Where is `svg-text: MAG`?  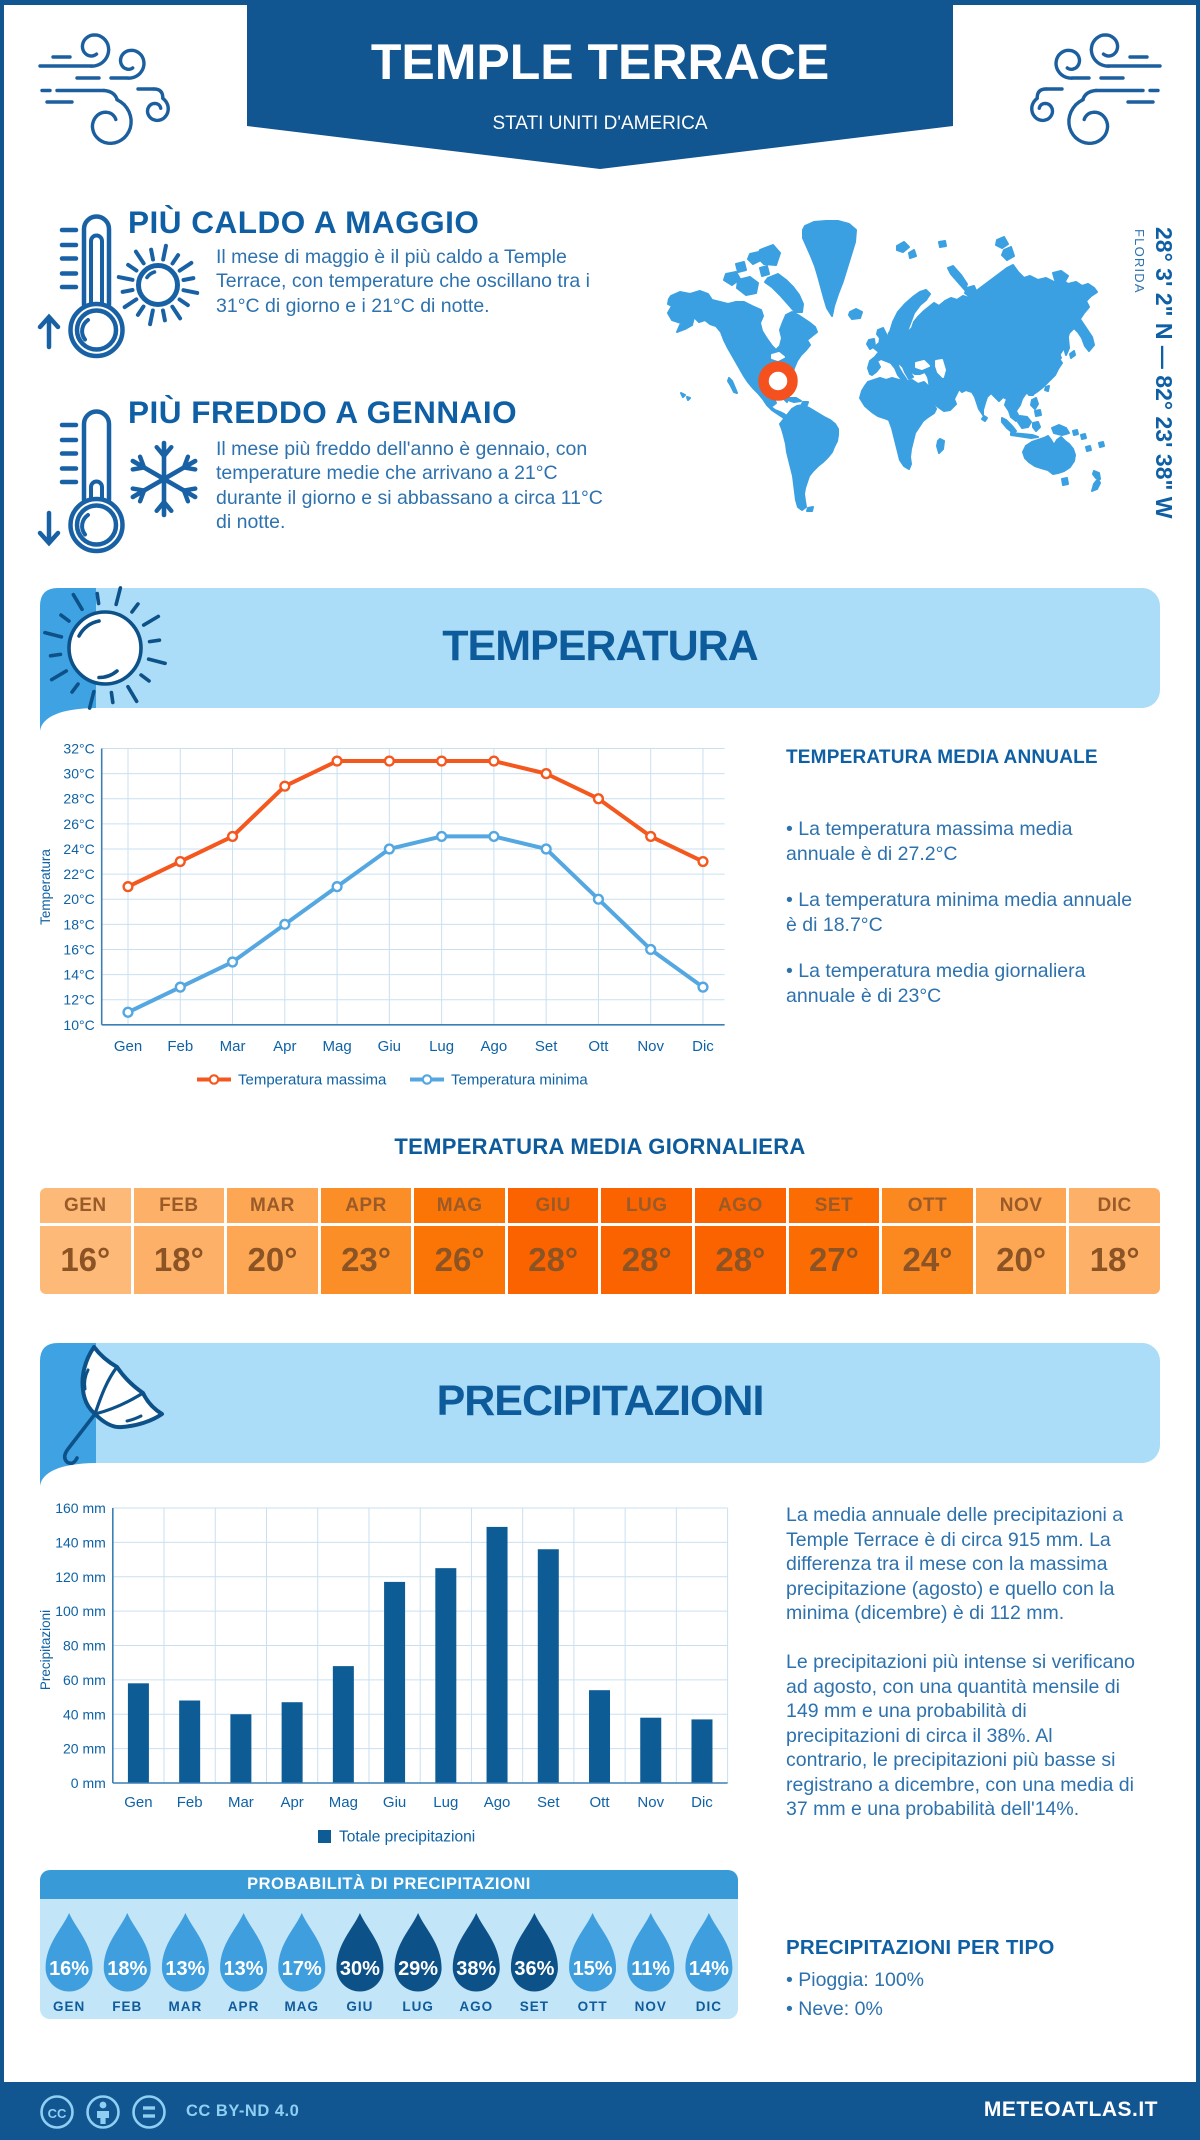 svg-text: MAG is located at coordinates (302, 2006).